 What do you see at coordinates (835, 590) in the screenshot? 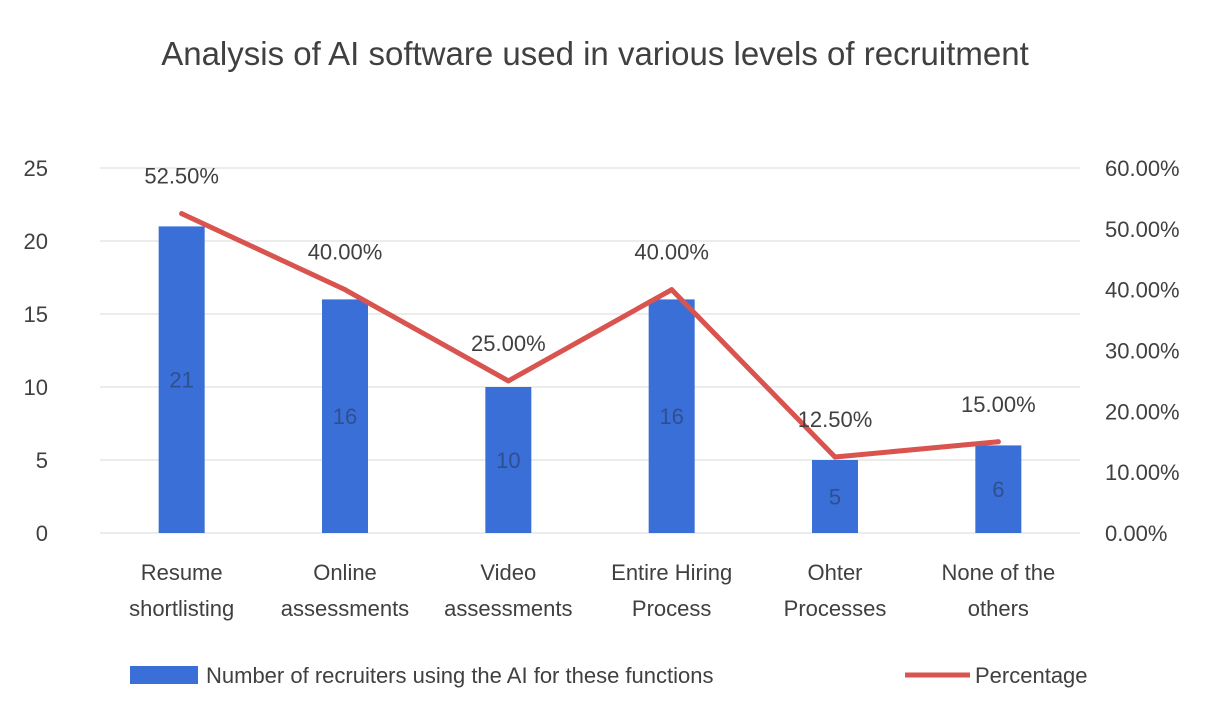
I see `x-category-label: Ohter Processes` at bounding box center [835, 590].